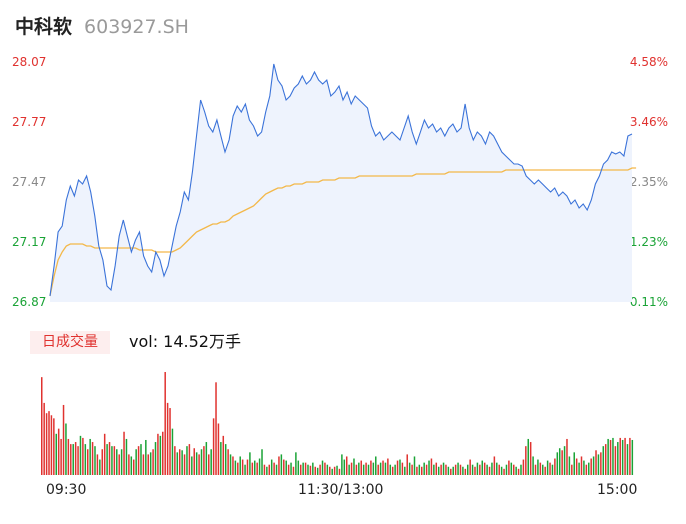  Describe the element at coordinates (648, 122) in the screenshot. I see `pct-tick-label: 3.46%` at that location.